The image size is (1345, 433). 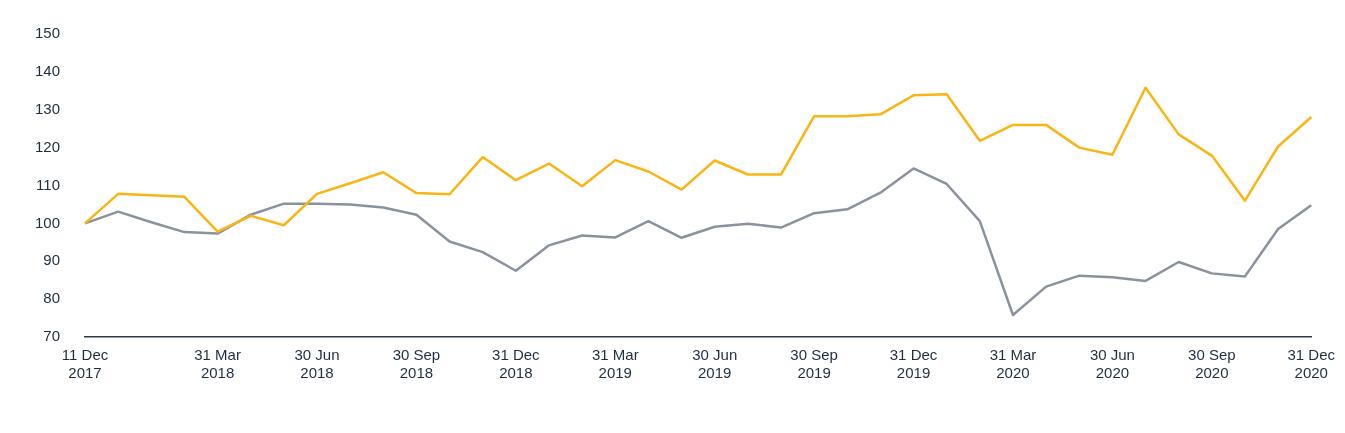 What do you see at coordinates (1212, 364) in the screenshot?
I see `x-tick-label: 30 Sep 2020` at bounding box center [1212, 364].